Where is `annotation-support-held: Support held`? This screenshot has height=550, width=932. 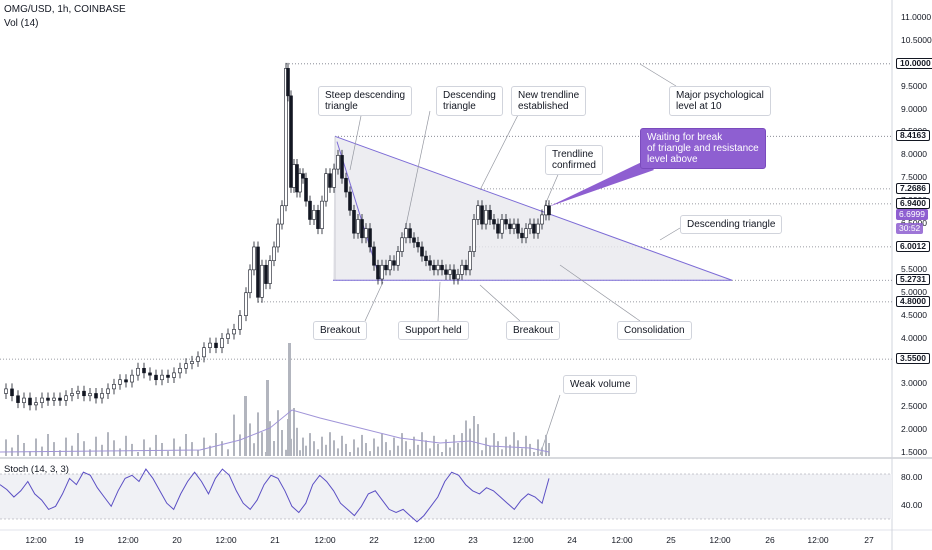
annotation-support-held: Support held is located at coordinates (433, 330).